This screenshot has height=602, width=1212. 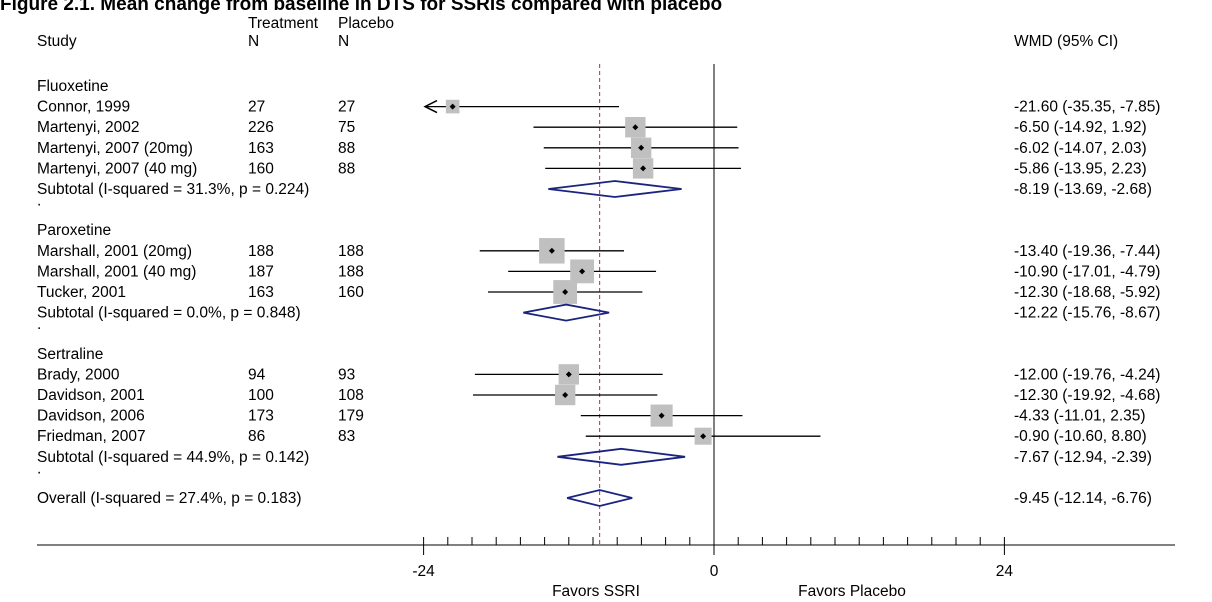 I want to click on header-study: Study, so click(x=57, y=41).